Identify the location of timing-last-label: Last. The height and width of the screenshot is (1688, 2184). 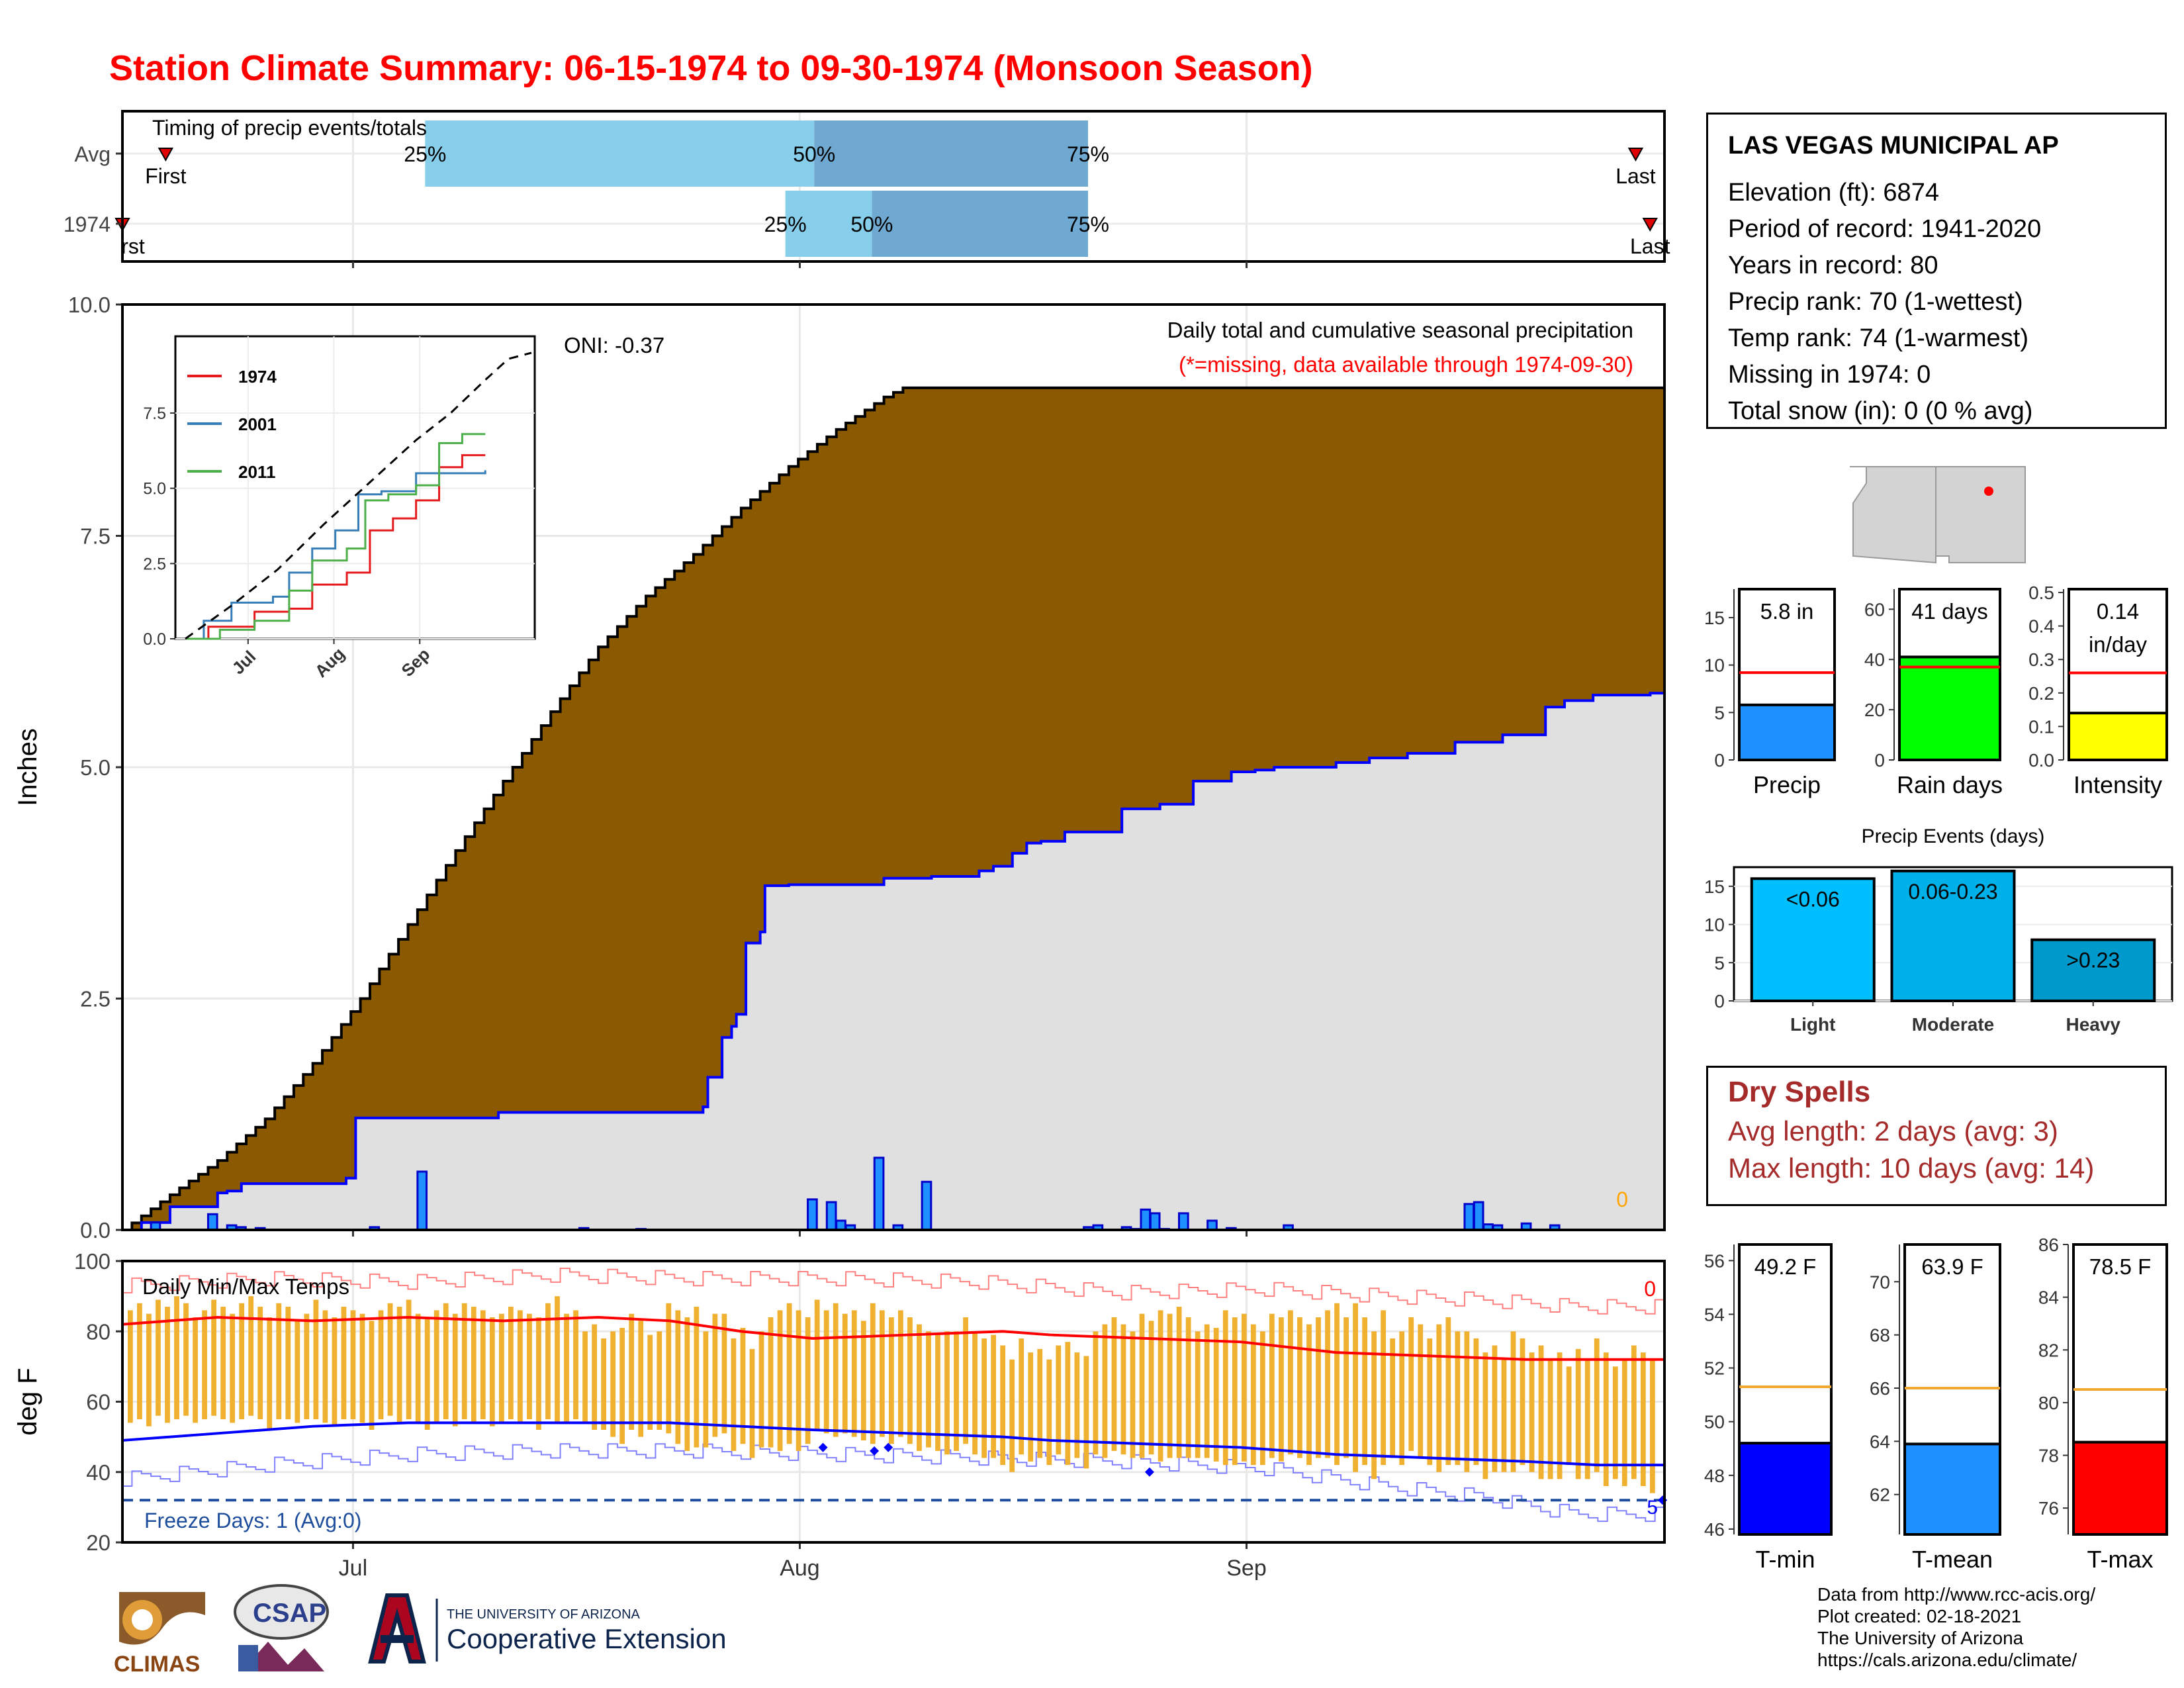
(1635, 176).